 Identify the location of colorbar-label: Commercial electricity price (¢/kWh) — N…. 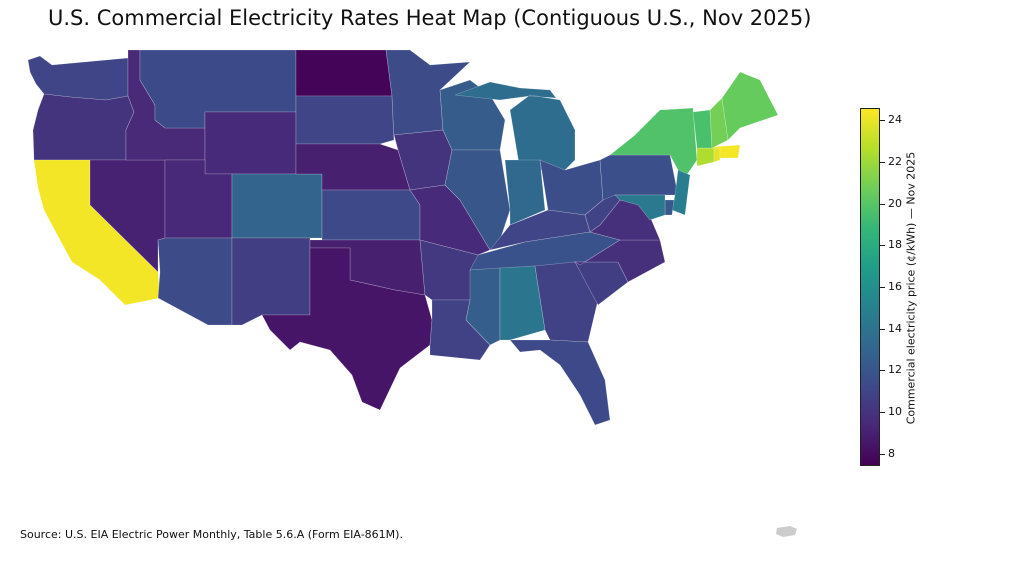
(911, 288).